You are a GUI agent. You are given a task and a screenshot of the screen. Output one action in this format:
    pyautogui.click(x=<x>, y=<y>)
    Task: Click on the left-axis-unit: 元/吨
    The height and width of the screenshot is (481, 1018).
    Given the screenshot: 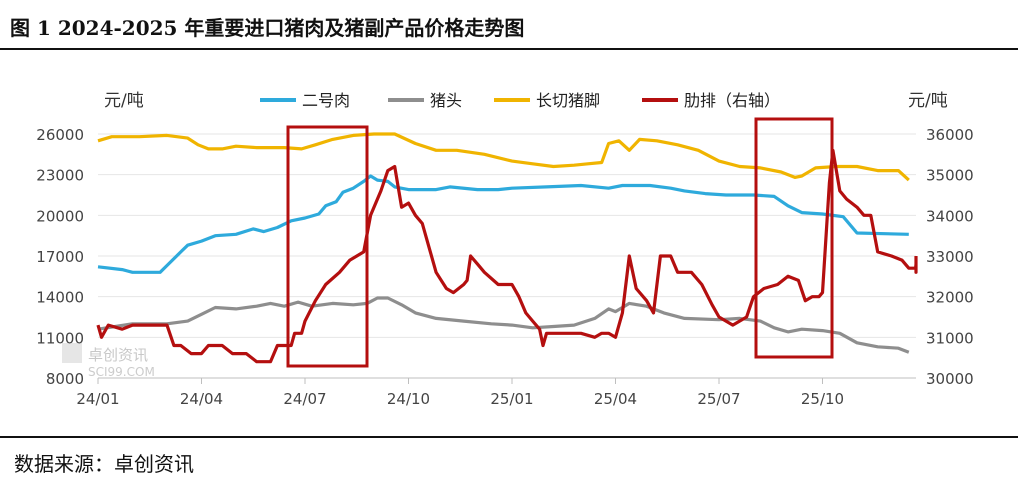 What is the action you would take?
    pyautogui.click(x=124, y=101)
    